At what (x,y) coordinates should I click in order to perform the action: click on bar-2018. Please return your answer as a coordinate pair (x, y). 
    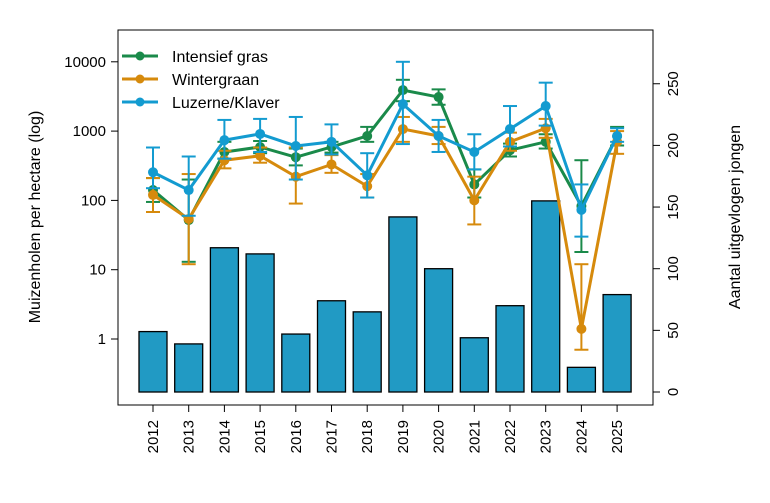
    Looking at the image, I should click on (367, 352).